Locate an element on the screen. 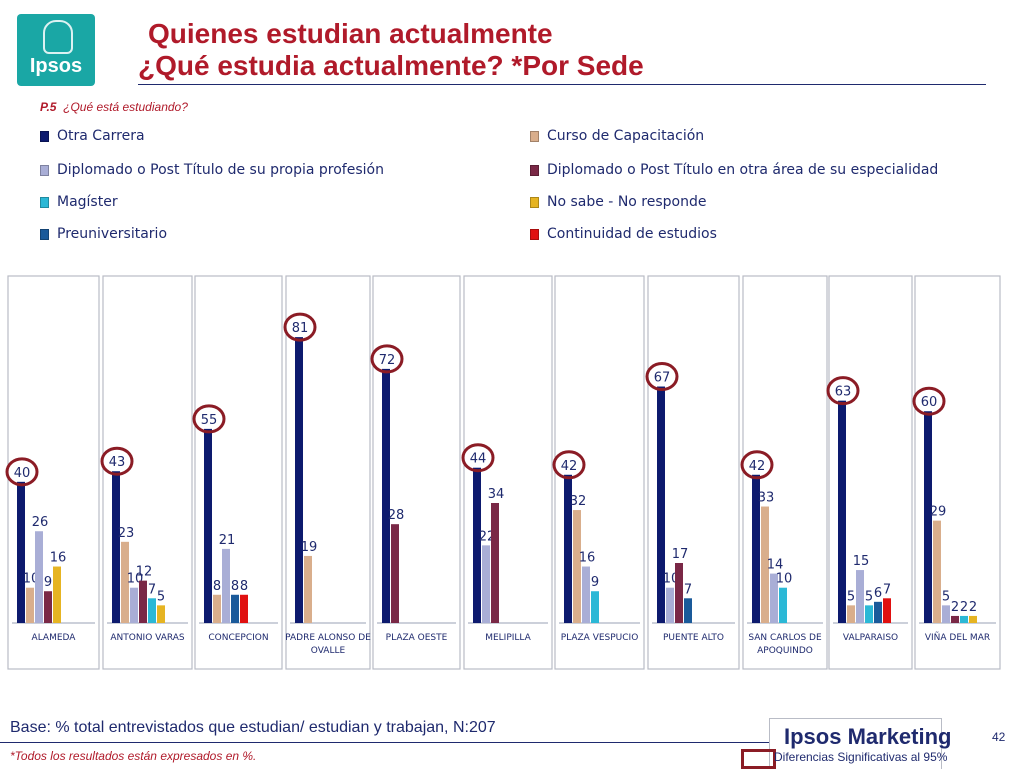  legend-label: Continuidad de estudios is located at coordinates (632, 234).